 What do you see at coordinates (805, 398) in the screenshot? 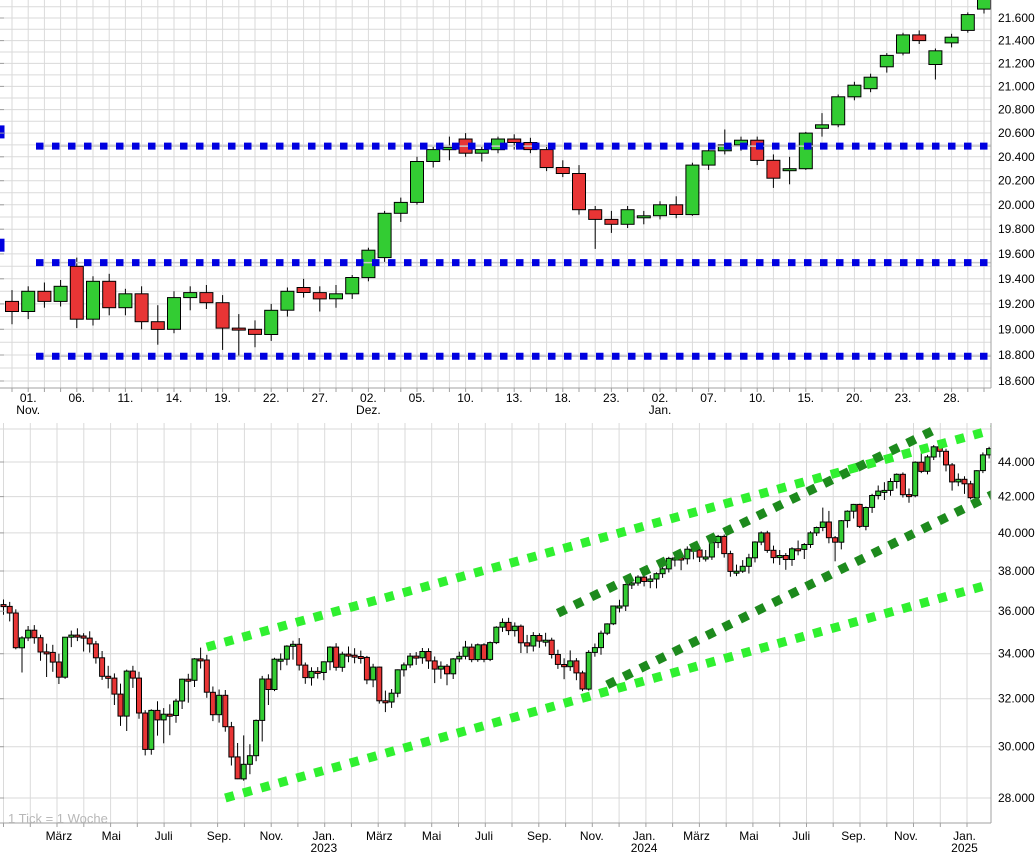
I see `x-axis-label: 15.` at bounding box center [805, 398].